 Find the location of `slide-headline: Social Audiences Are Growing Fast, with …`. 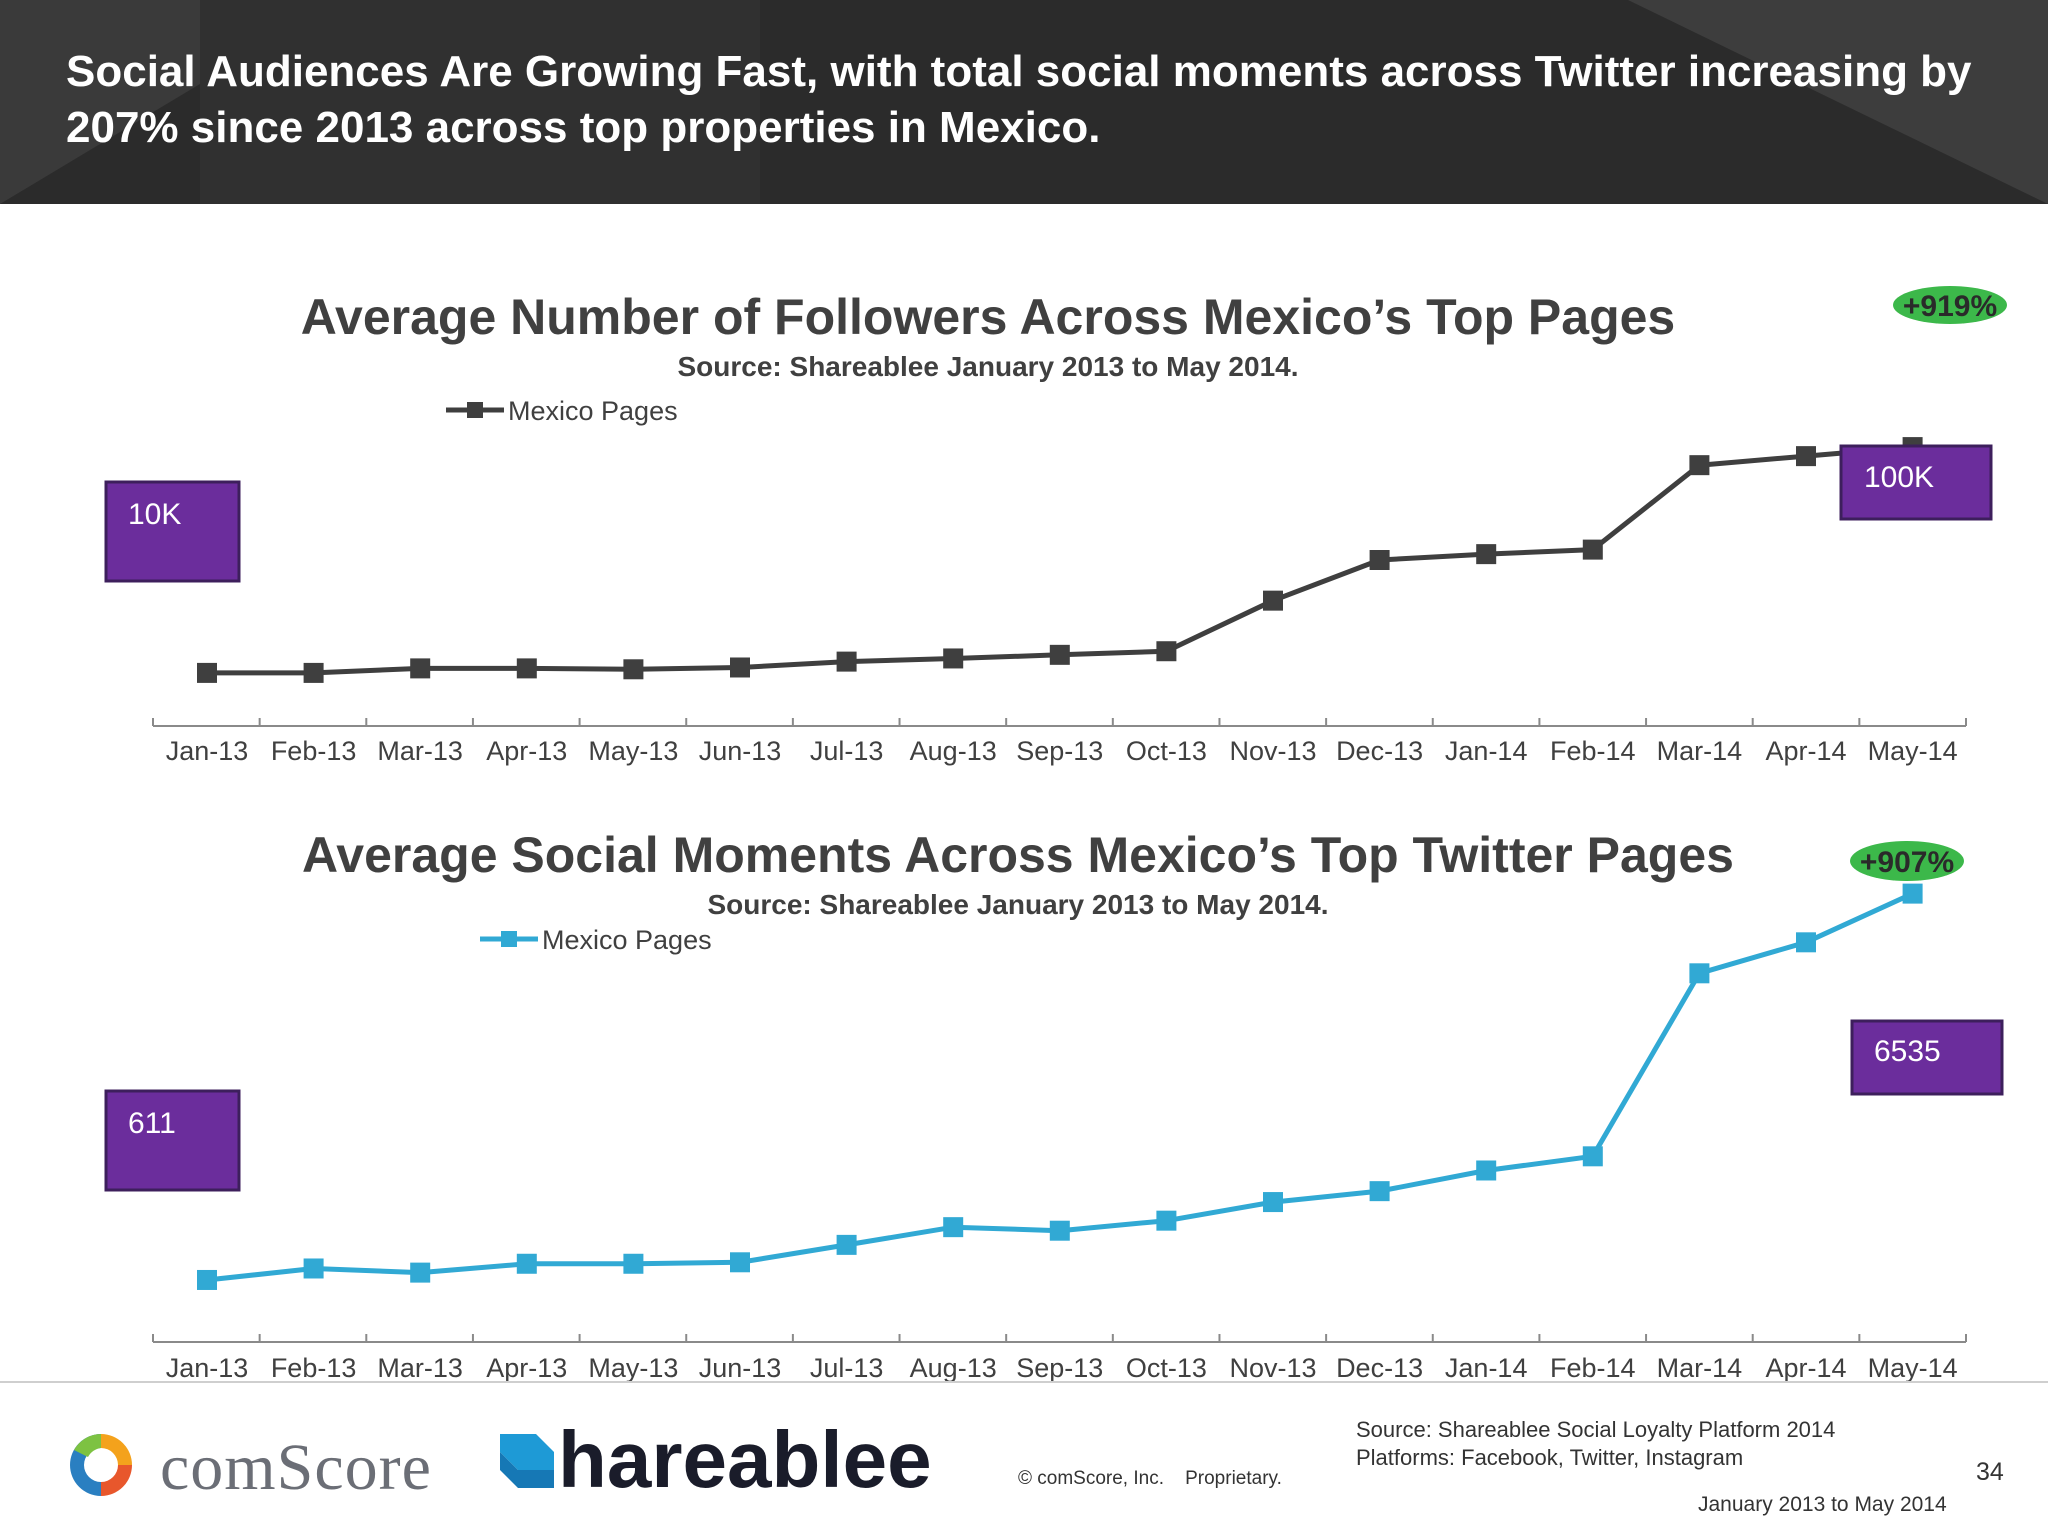

slide-headline: Social Audiences Are Growing Fast, with … is located at coordinates (1019, 99).